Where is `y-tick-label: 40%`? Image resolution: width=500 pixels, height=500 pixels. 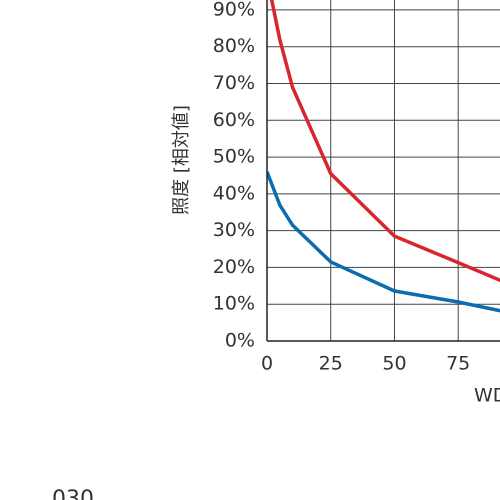
y-tick-label: 40% is located at coordinates (234, 193).